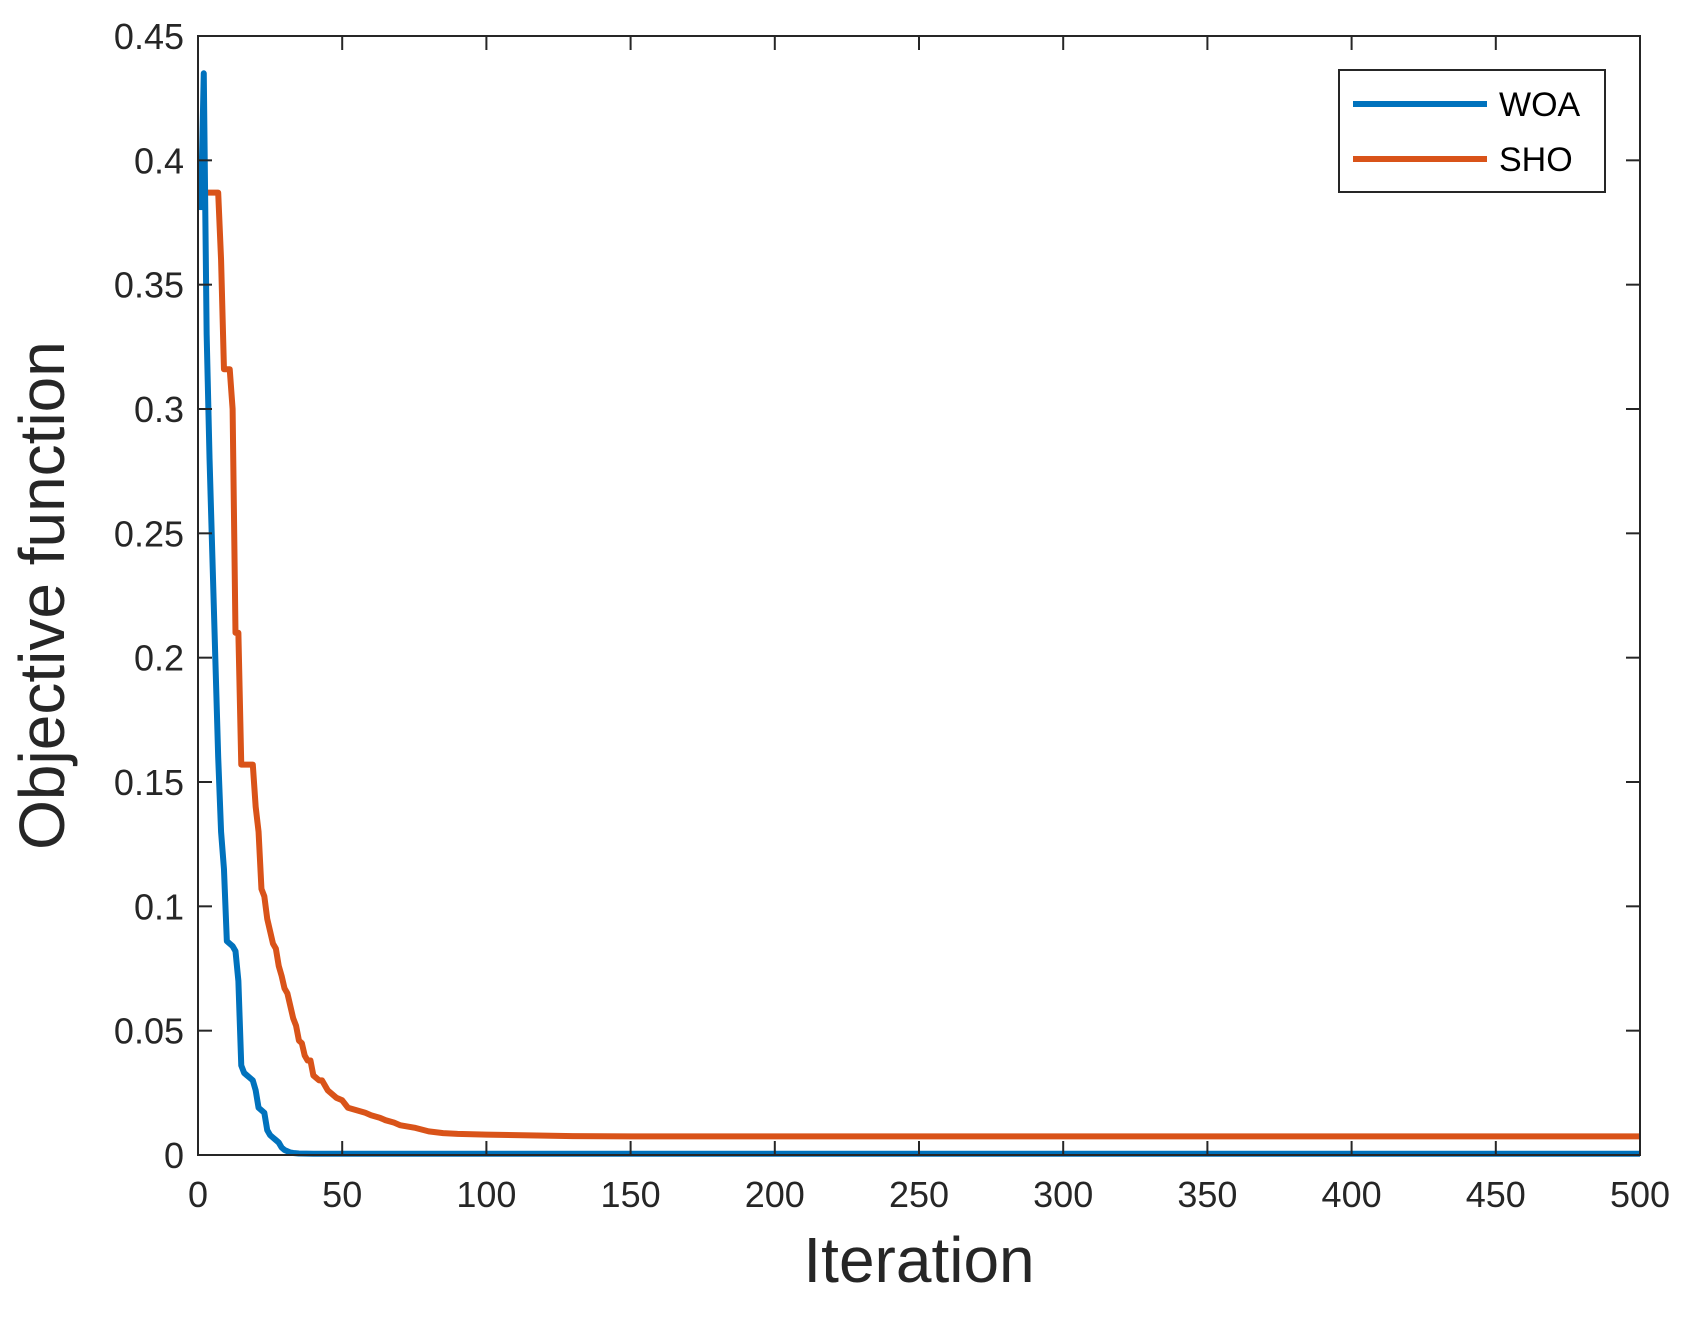  I want to click on legend: WOA SHO, so click(1472, 131).